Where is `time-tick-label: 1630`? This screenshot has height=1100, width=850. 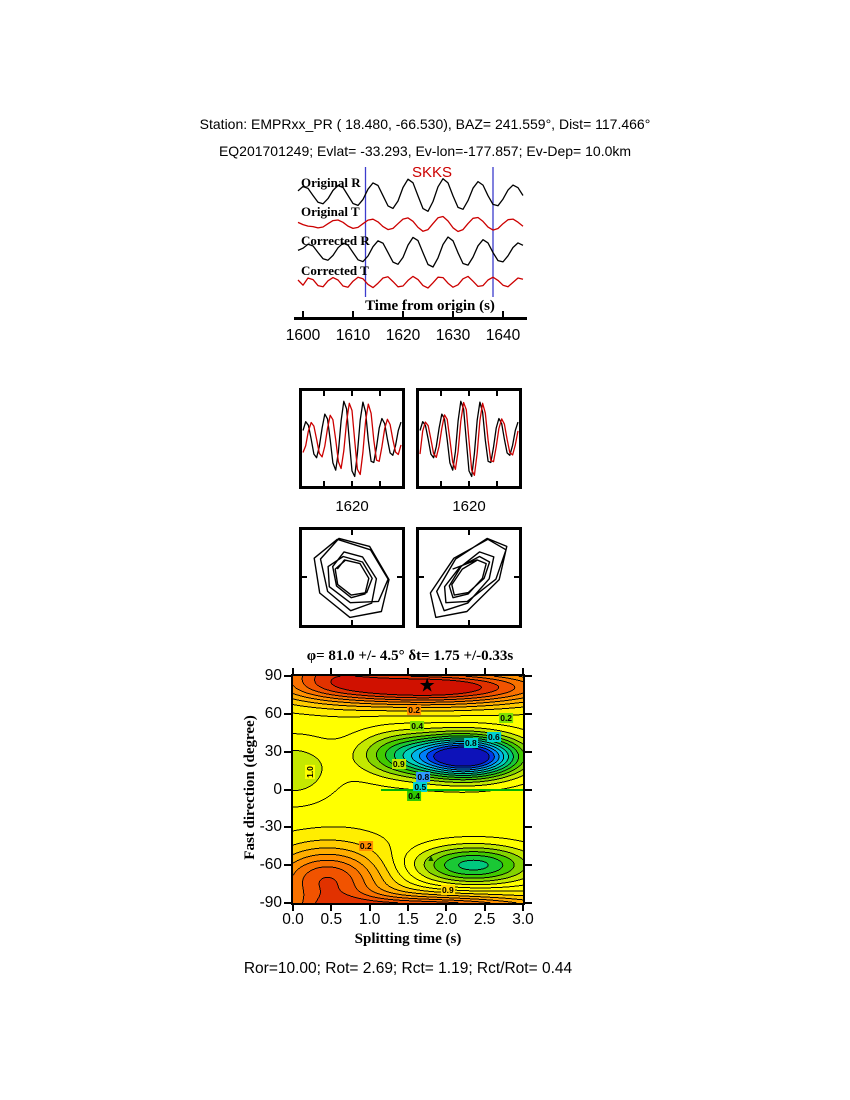 time-tick-label: 1630 is located at coordinates (453, 335).